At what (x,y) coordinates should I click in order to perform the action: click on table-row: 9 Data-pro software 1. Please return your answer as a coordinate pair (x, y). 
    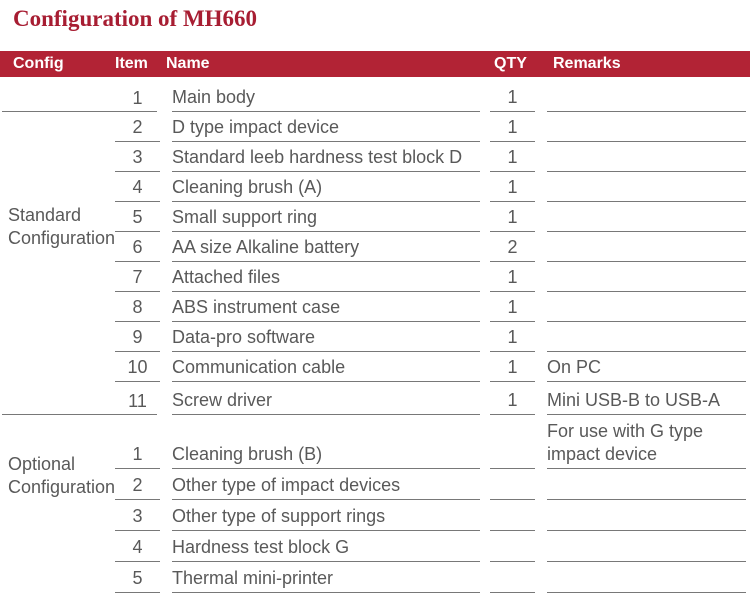
    Looking at the image, I should click on (375, 337).